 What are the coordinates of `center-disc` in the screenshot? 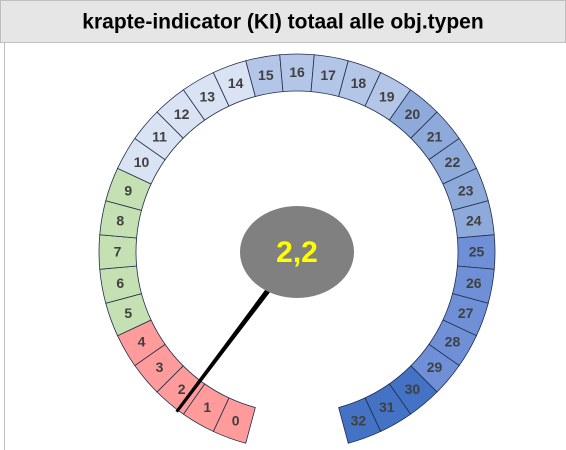 It's located at (297, 252).